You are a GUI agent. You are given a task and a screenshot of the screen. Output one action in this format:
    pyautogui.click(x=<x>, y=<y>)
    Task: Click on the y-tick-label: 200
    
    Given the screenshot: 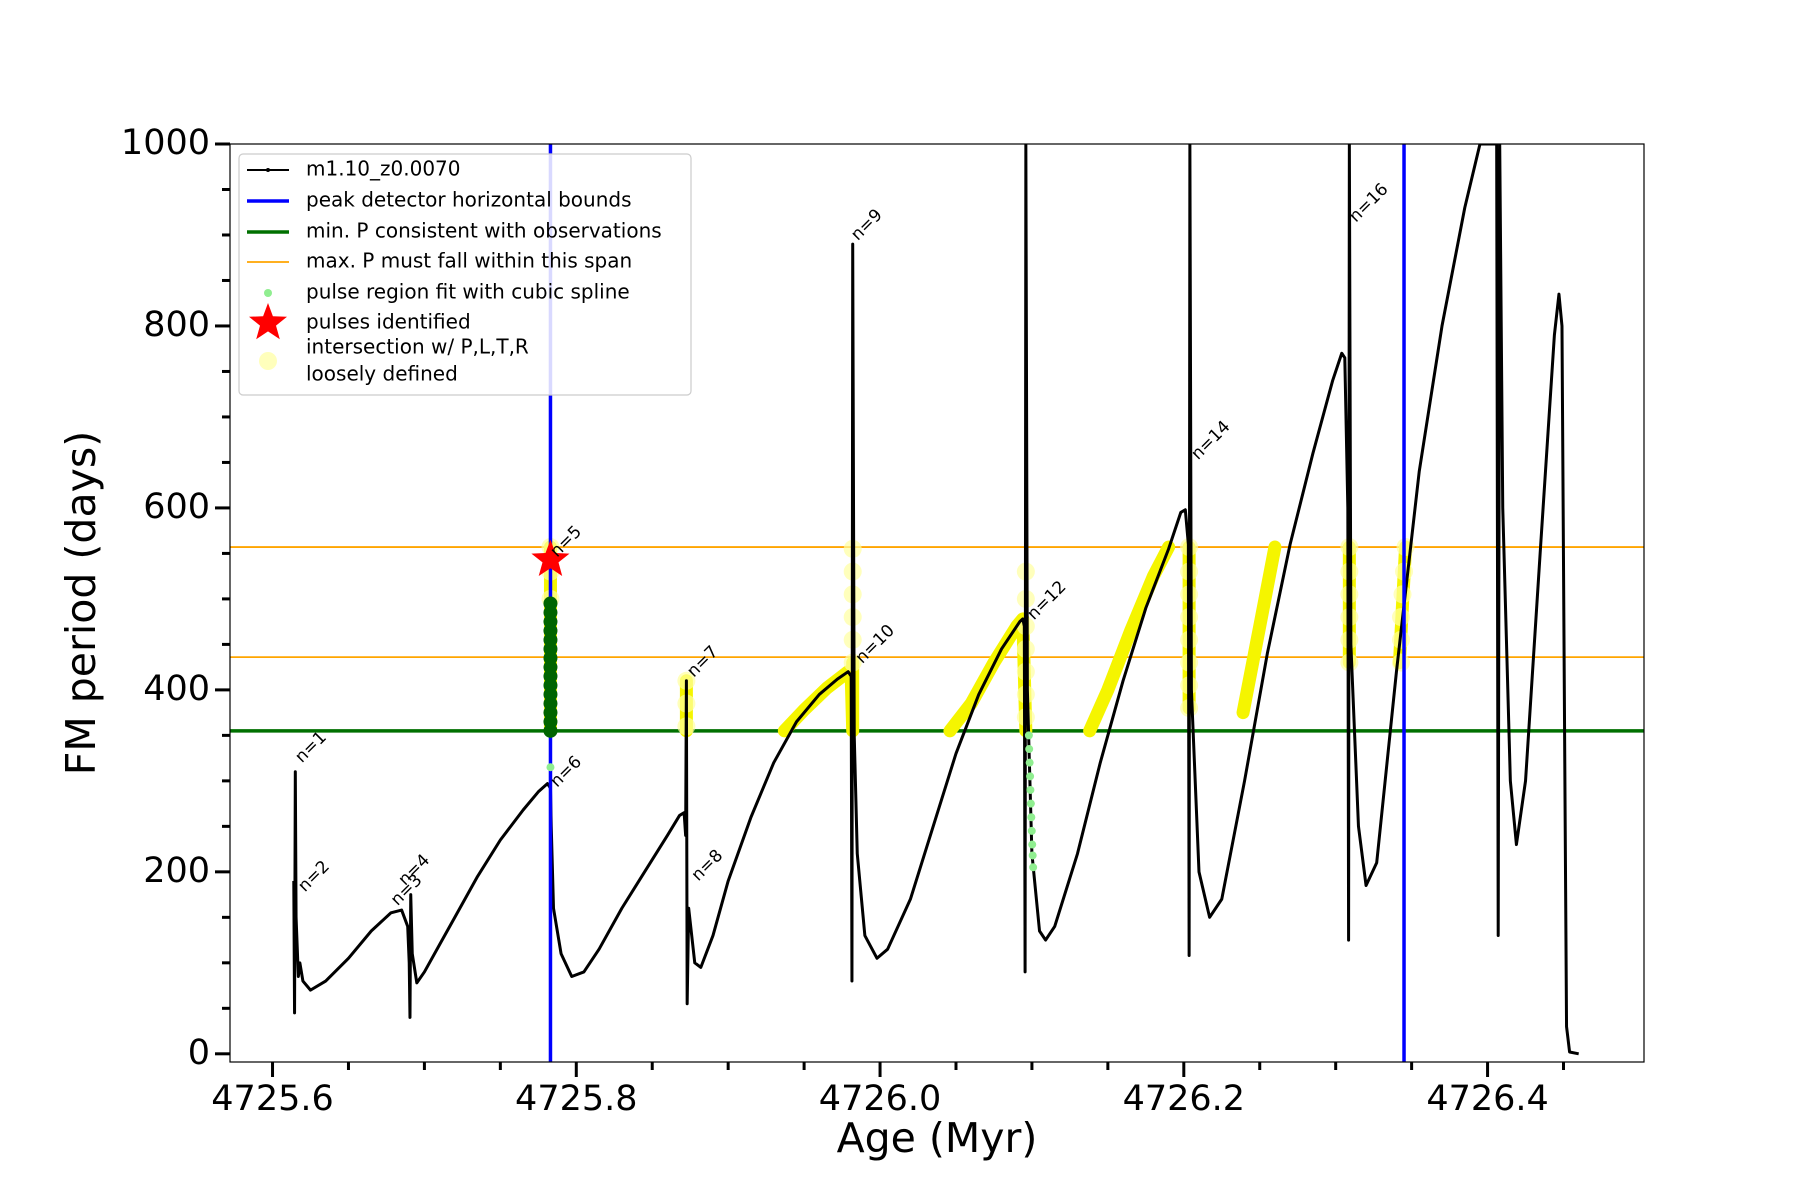 What is the action you would take?
    pyautogui.click(x=176, y=871)
    